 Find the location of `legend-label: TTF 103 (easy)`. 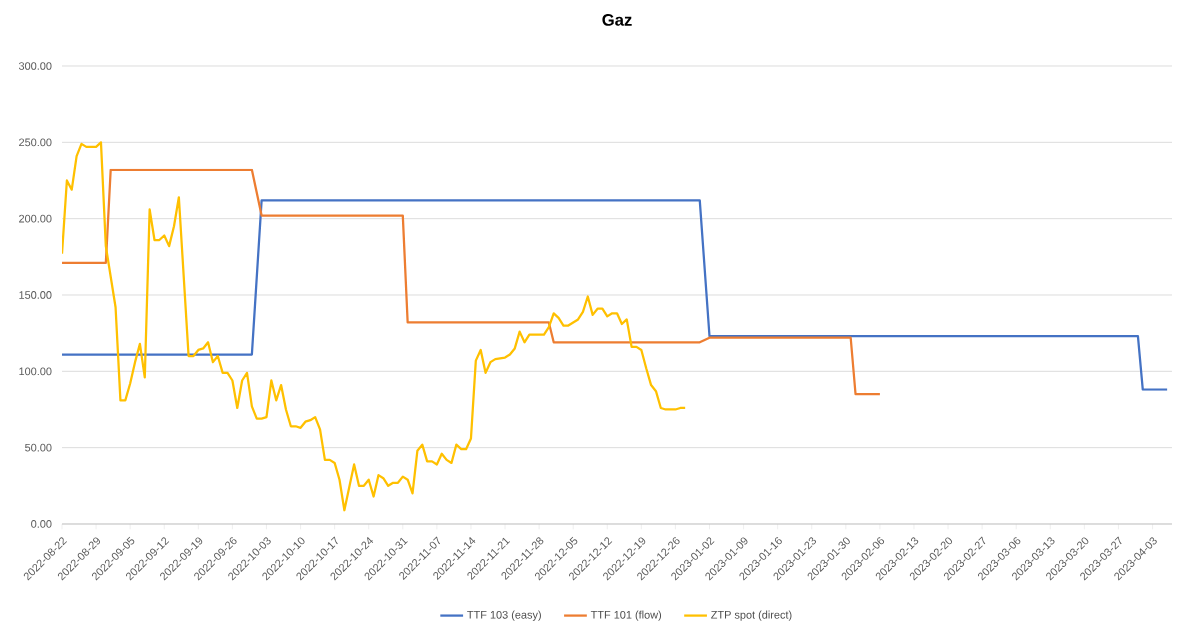

legend-label: TTF 103 (easy) is located at coordinates (504, 615).